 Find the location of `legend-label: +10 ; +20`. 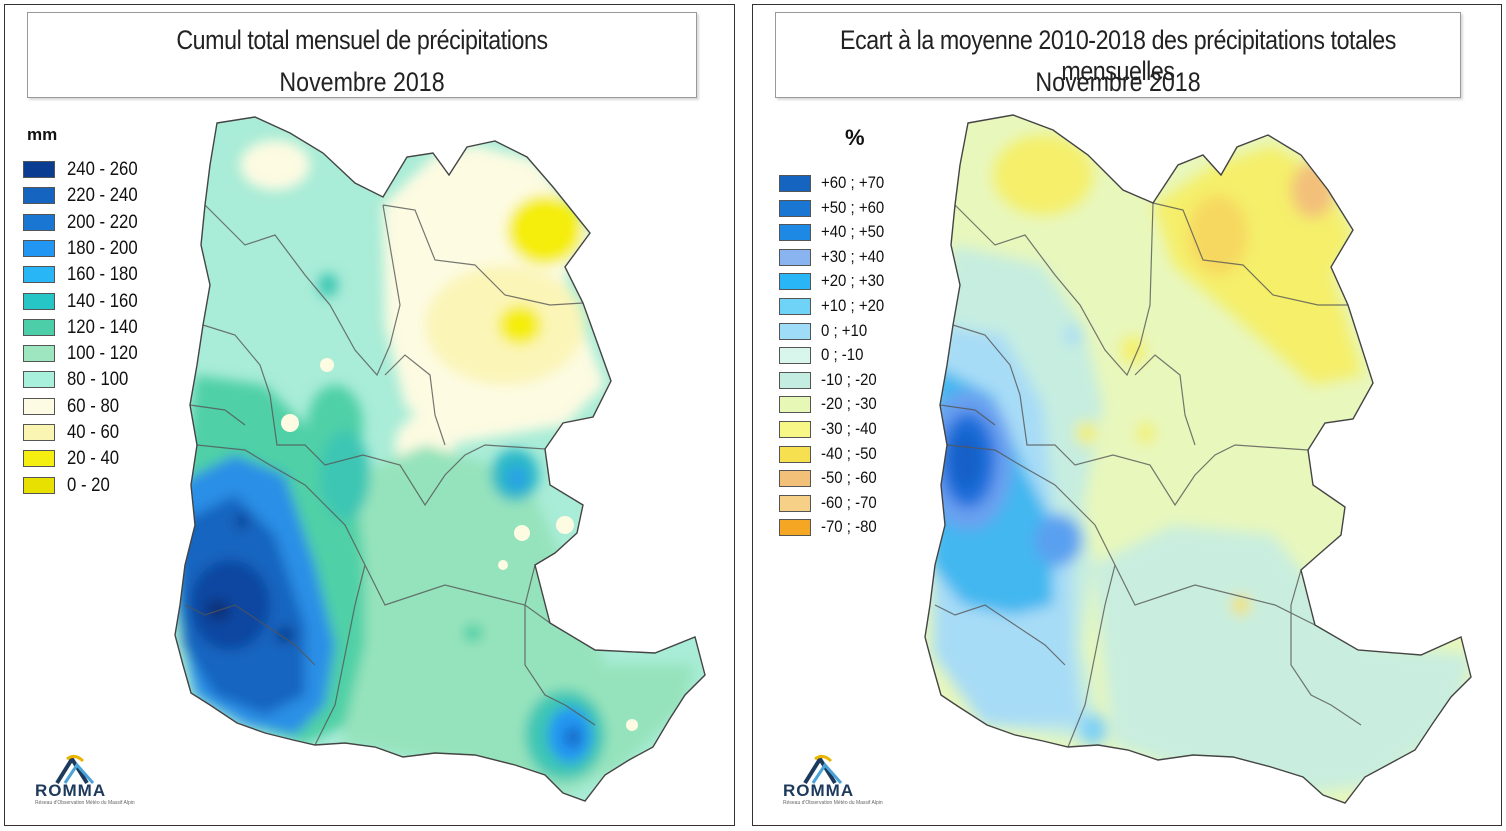

legend-label: +10 ; +20 is located at coordinates (853, 305).